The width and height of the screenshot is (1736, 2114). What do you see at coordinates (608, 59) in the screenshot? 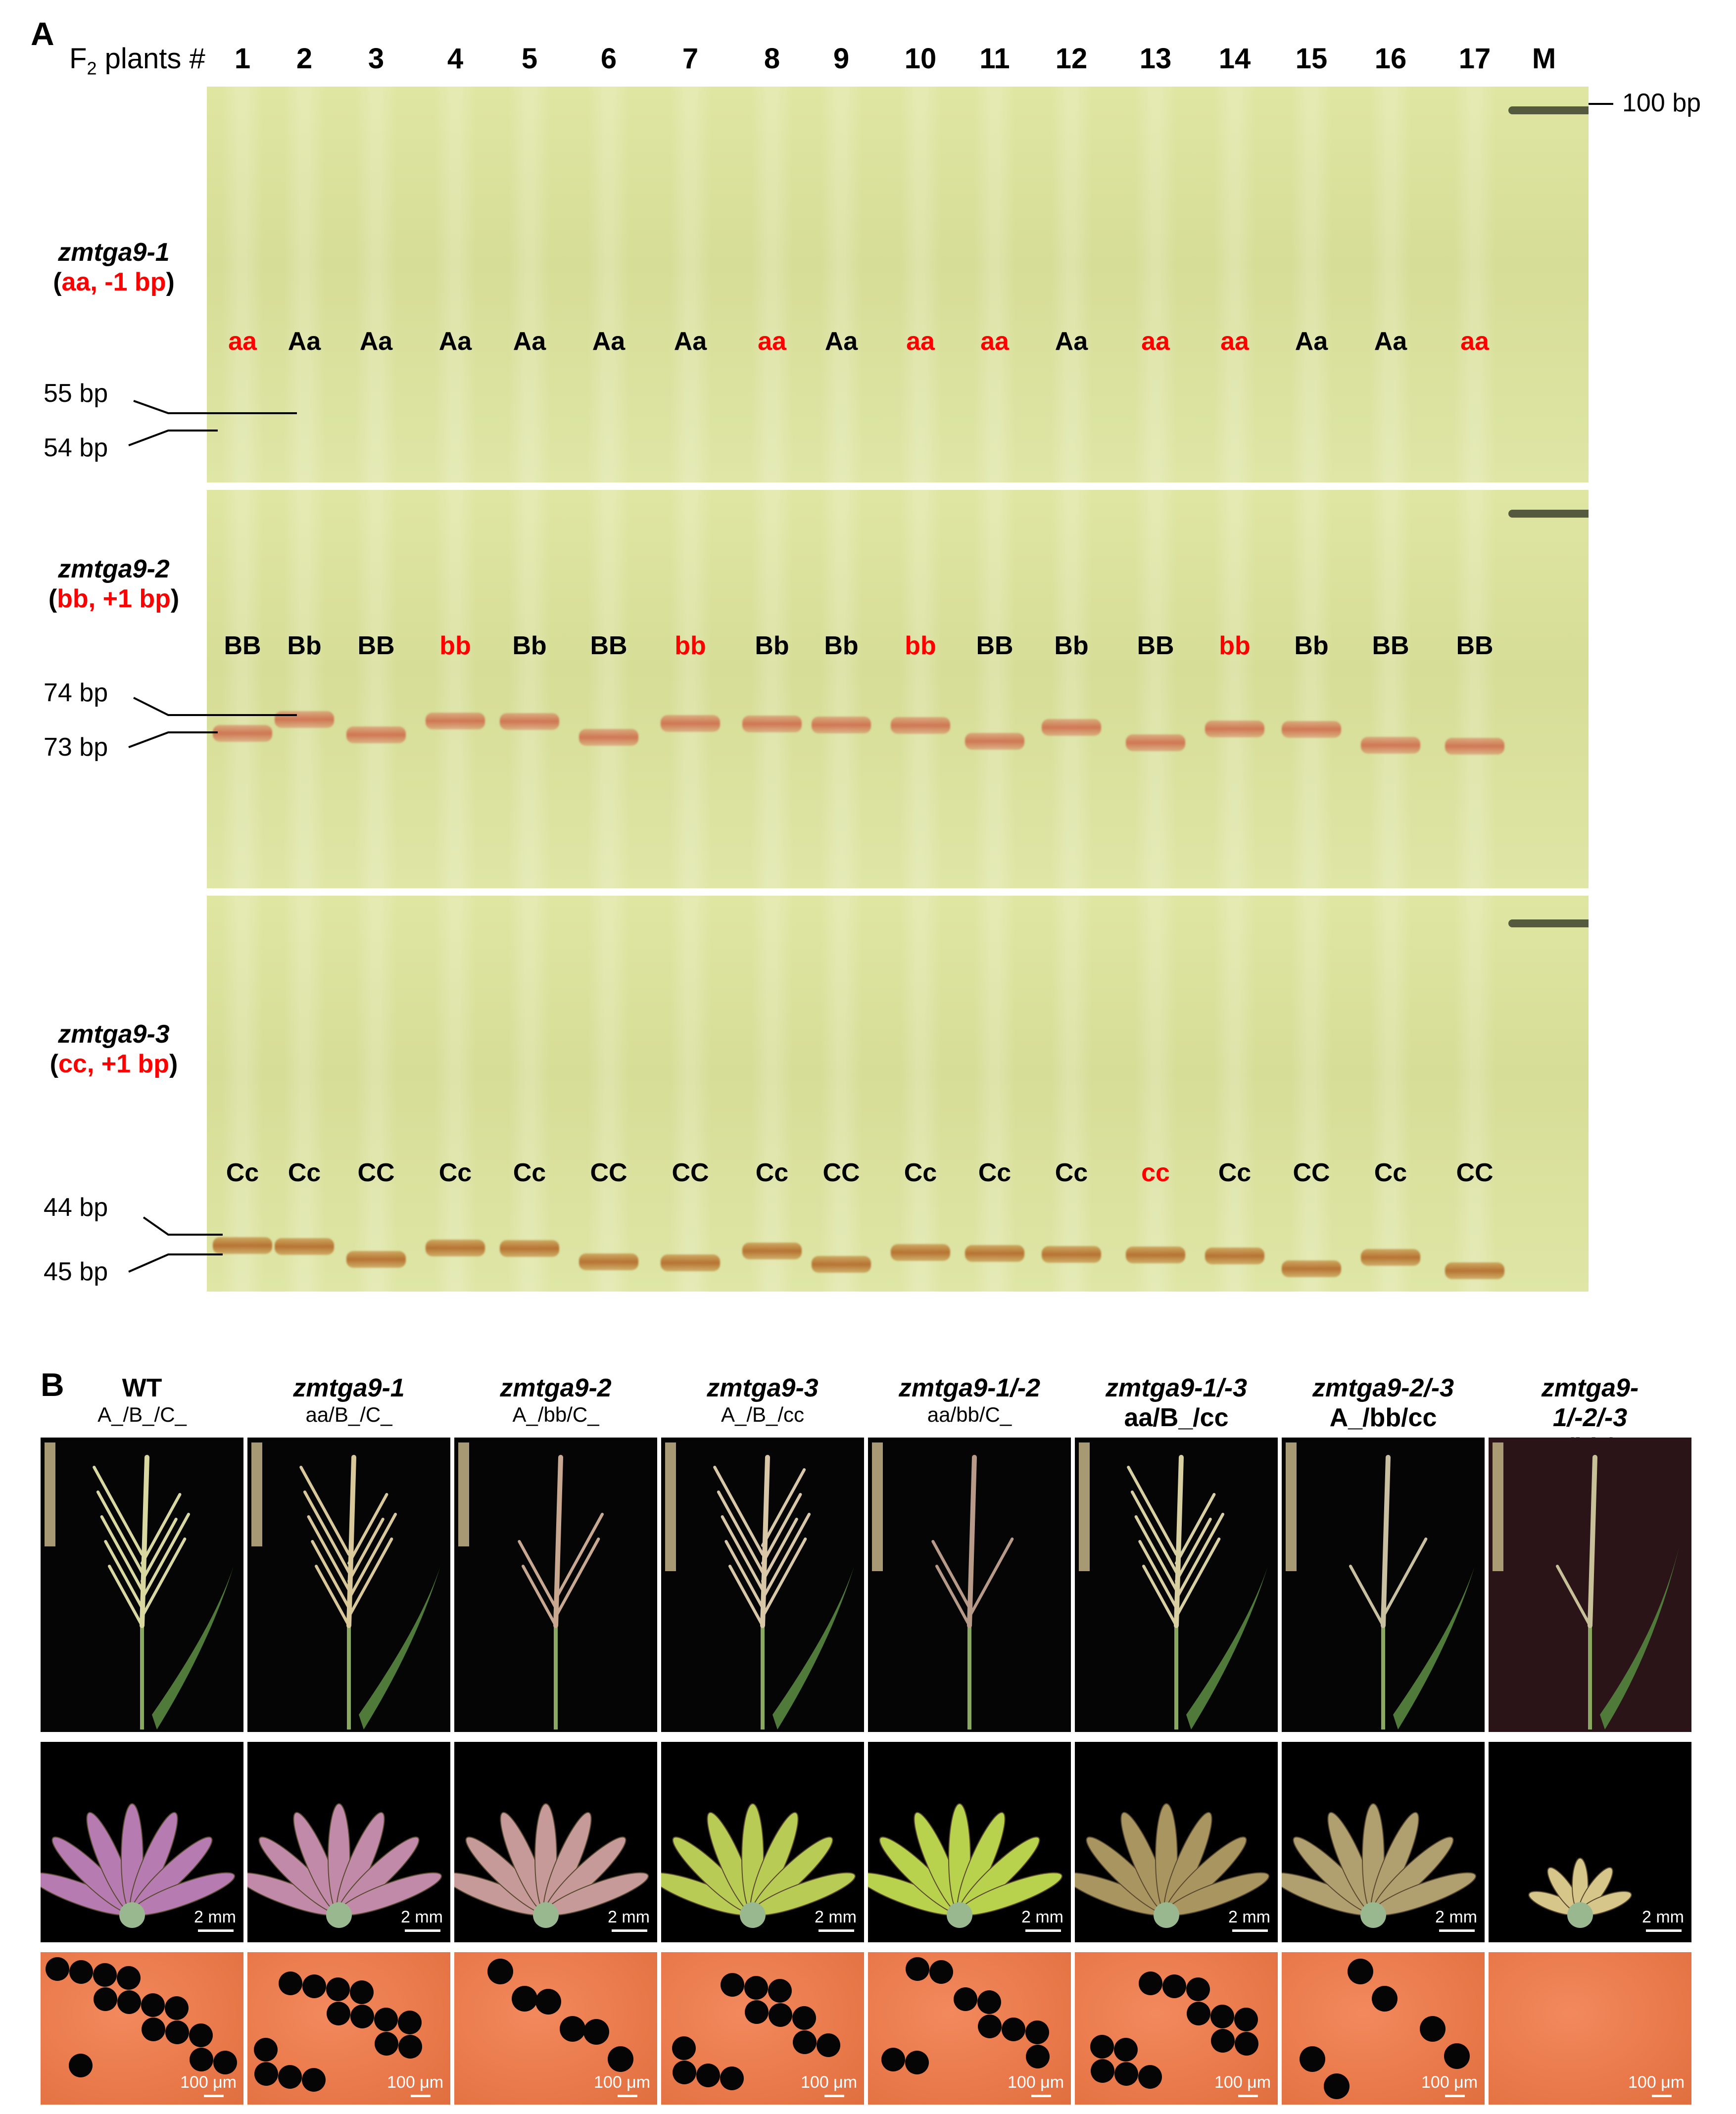
I see `lane-number-6: 6` at bounding box center [608, 59].